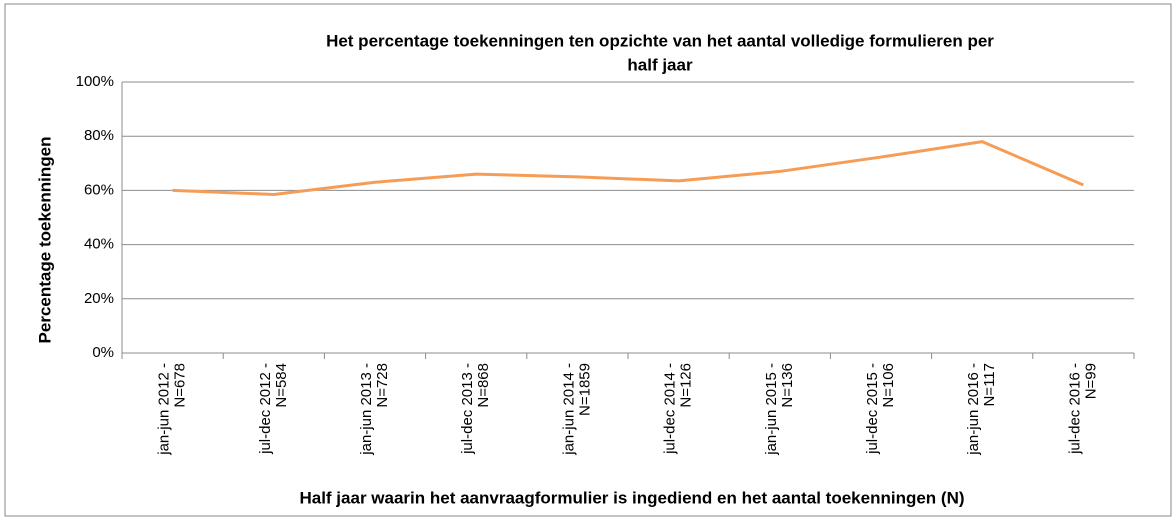 This screenshot has height=517, width=1175. What do you see at coordinates (771, 409) in the screenshot?
I see `x-tick-label: jan-jun 2015 -` at bounding box center [771, 409].